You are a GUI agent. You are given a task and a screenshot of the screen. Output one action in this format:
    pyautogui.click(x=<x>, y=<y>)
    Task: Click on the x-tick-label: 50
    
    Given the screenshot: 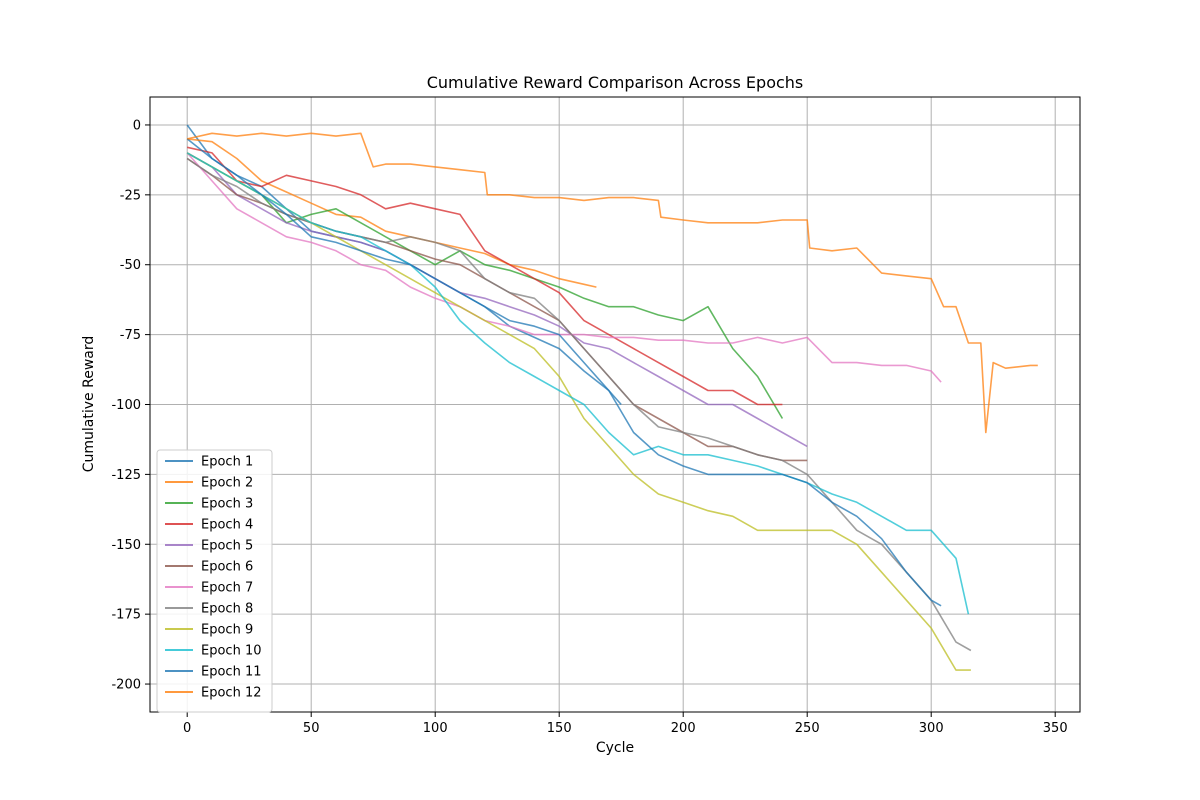 What is the action you would take?
    pyautogui.click(x=311, y=728)
    